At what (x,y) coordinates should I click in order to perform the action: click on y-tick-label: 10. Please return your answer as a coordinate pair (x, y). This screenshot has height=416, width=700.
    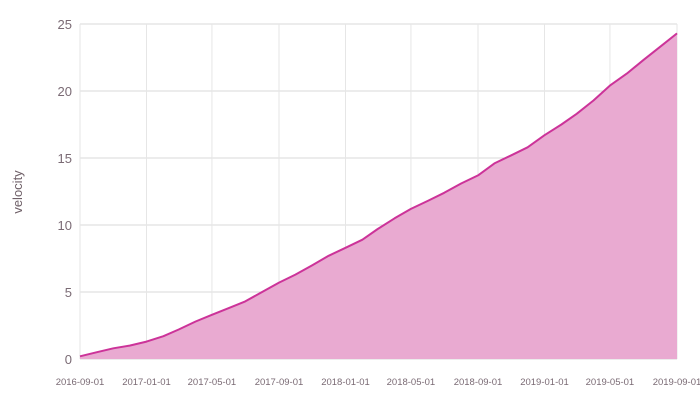
    Looking at the image, I should click on (65, 225).